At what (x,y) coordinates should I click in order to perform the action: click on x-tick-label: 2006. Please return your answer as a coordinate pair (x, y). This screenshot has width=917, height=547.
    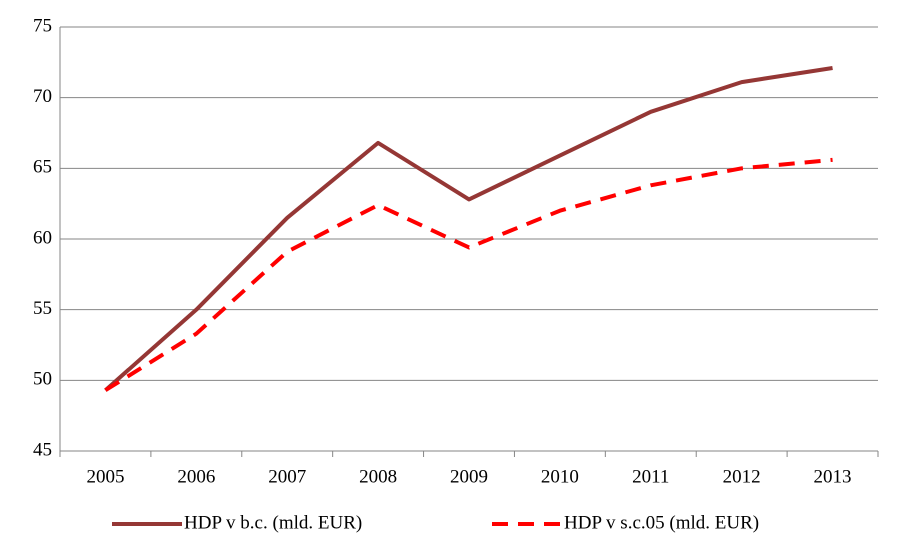
    Looking at the image, I should click on (196, 476).